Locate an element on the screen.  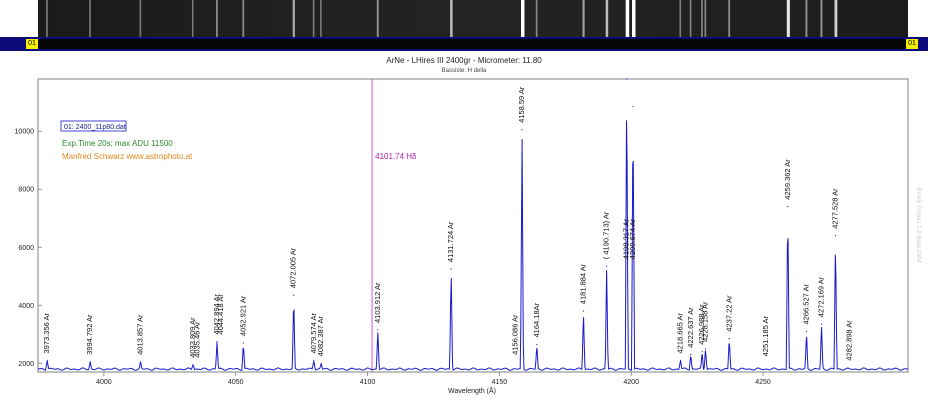
file-label-box is located at coordinates (93, 126).